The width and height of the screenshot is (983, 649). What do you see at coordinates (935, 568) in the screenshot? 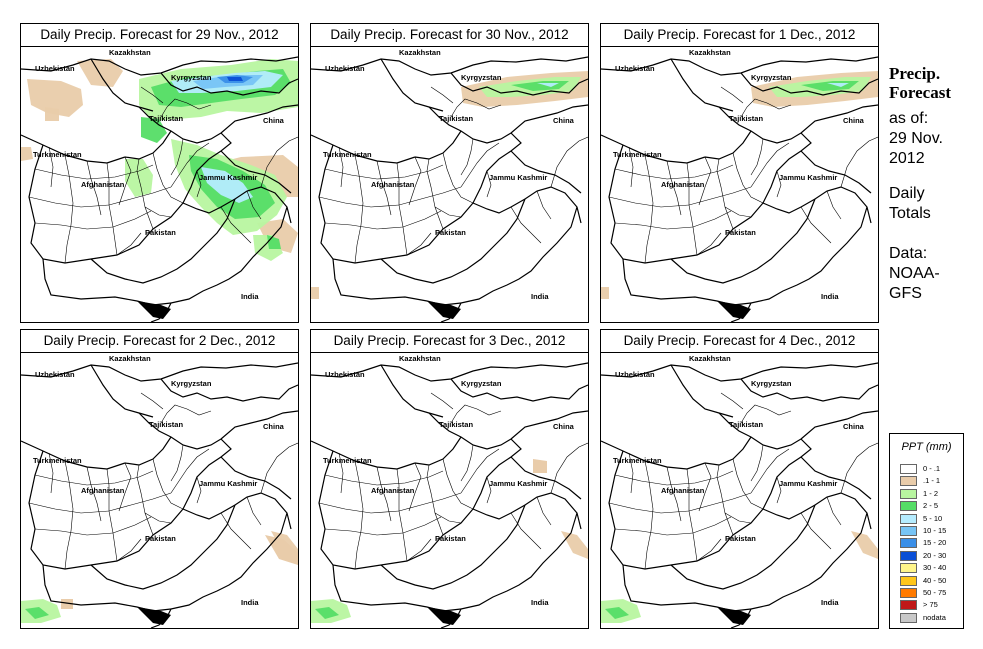
I see `legend-label: 30 - 40` at bounding box center [935, 568].